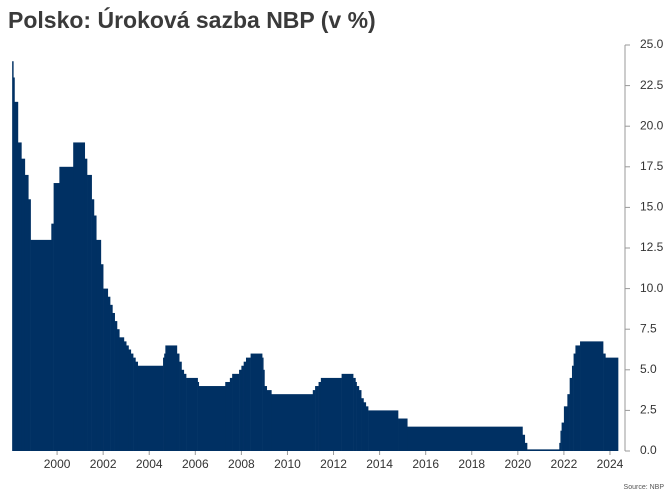 The image size is (670, 502). Describe the element at coordinates (652, 166) in the screenshot. I see `y-tick-label: 17.5` at that location.